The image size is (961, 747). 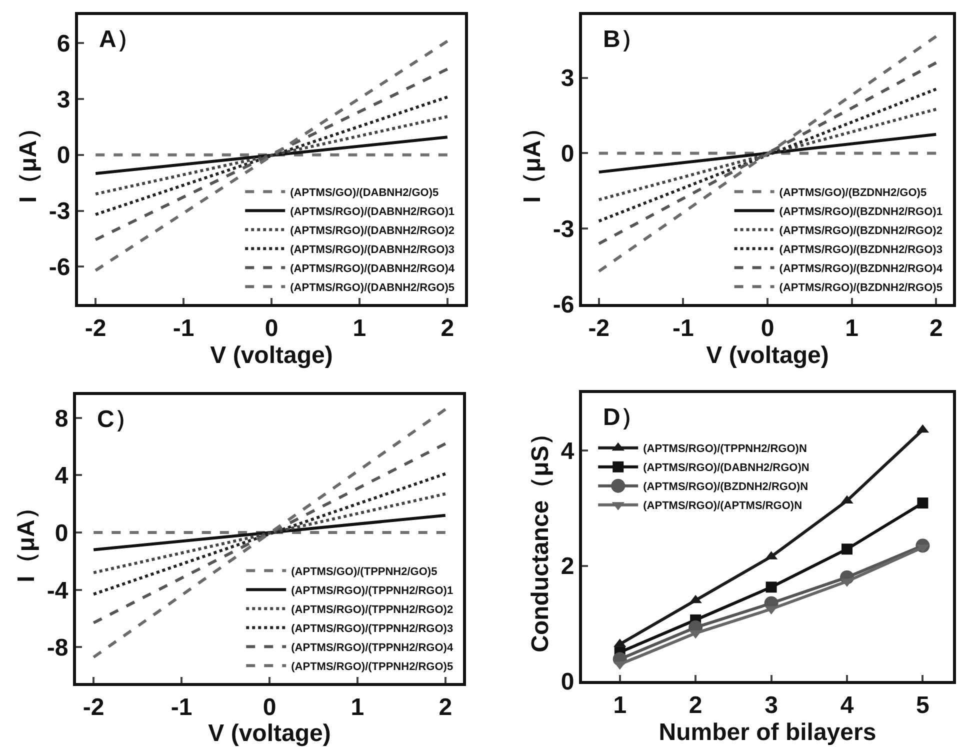 What do you see at coordinates (722, 506) in the screenshot?
I see `legend-label: (APTMS/RGO)/(APTMS/RGO)N` at bounding box center [722, 506].